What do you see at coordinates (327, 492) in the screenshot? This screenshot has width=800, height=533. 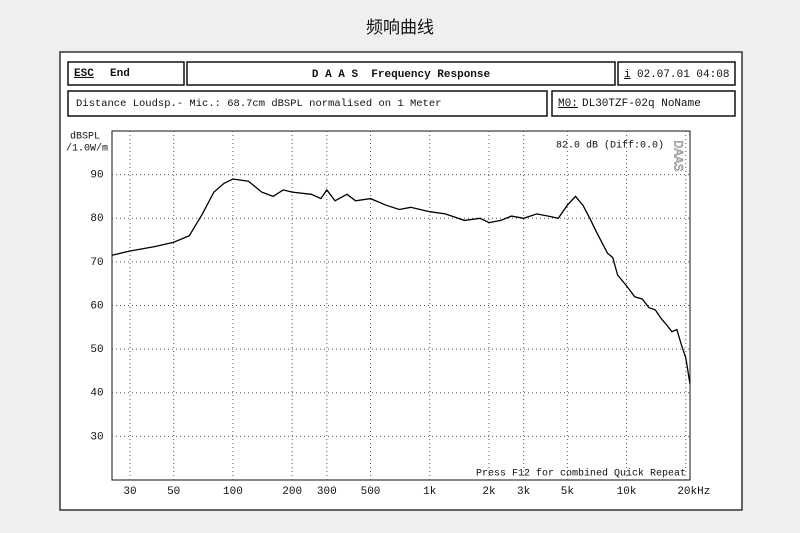 I see `x-tick-label: 300` at bounding box center [327, 492].